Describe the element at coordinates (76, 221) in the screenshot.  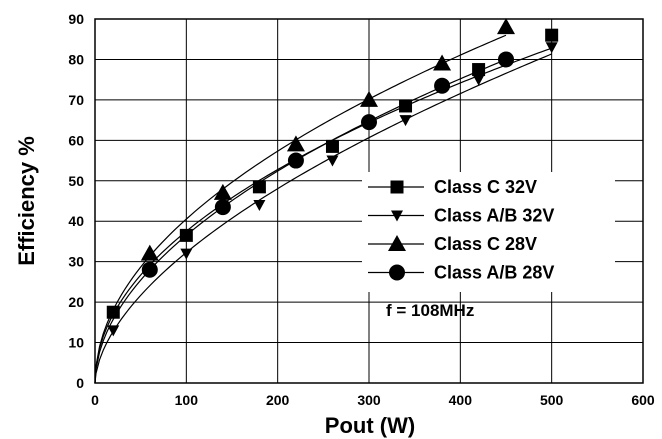
I see `y-tick-label: 40` at that location.